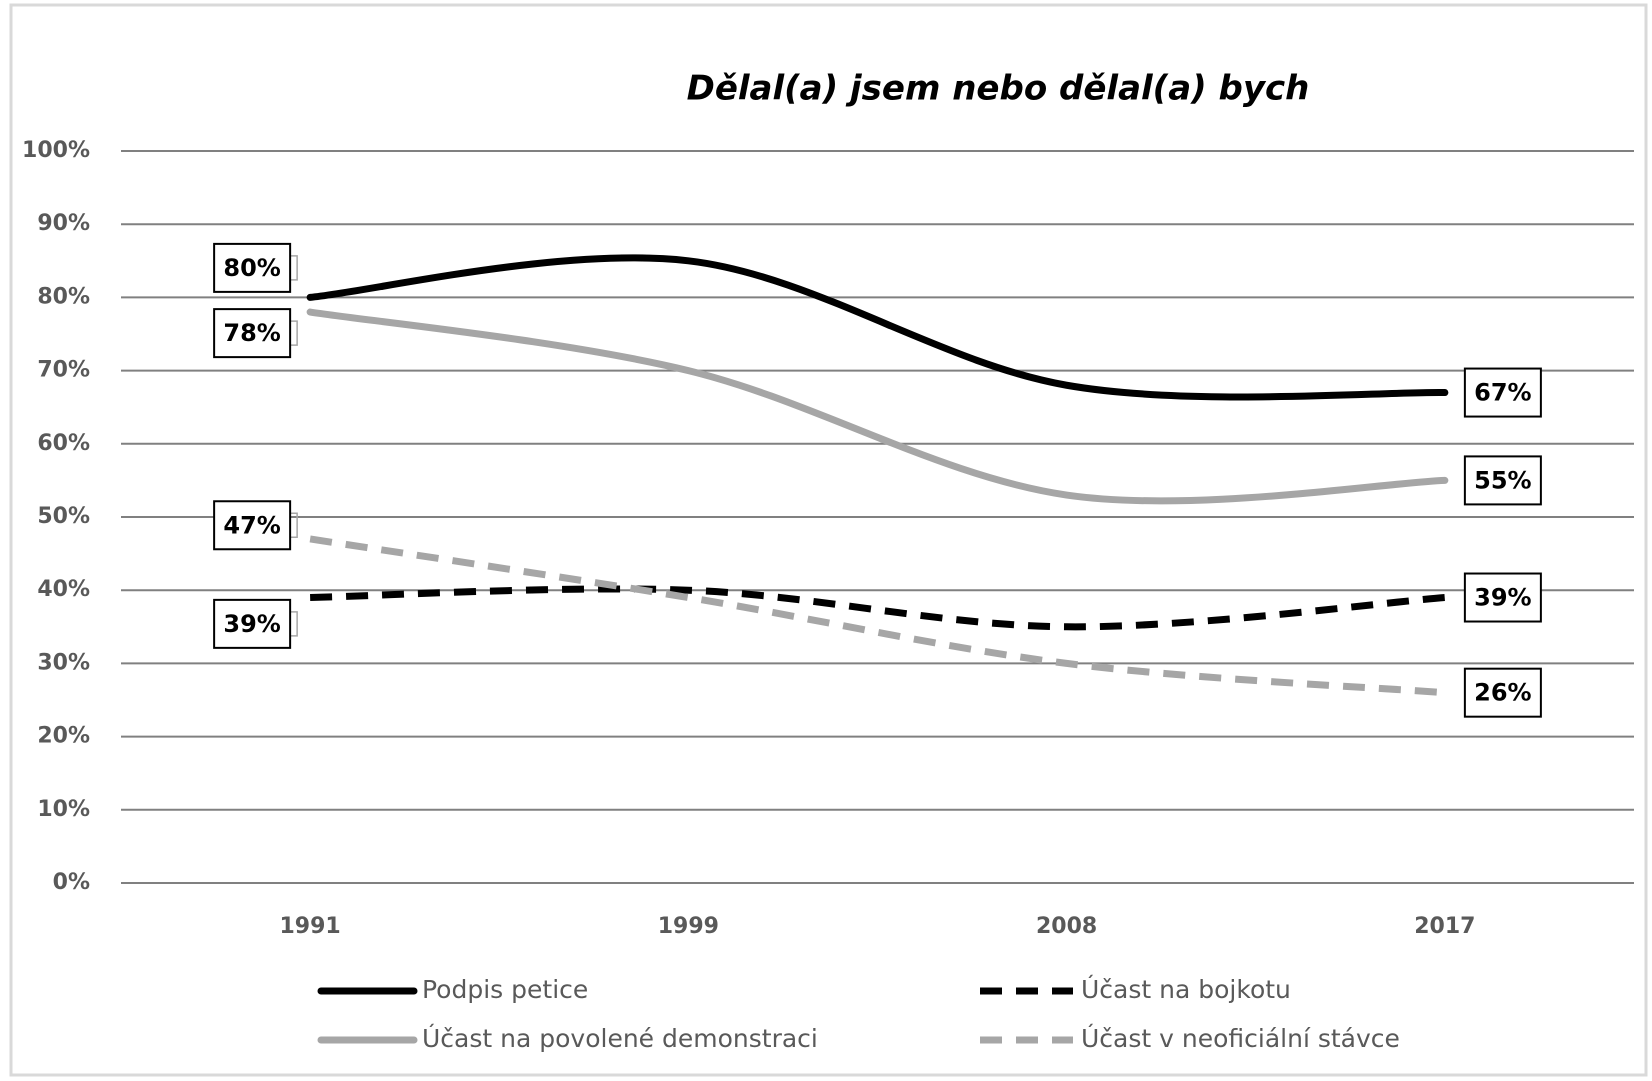 The image size is (1652, 1081). I want to click on y-tick-label: 90%, so click(63, 223).